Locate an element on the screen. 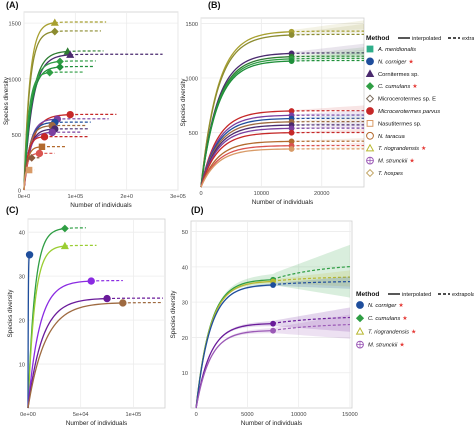  y-tick-label: 20 is located at coordinates (185, 339).